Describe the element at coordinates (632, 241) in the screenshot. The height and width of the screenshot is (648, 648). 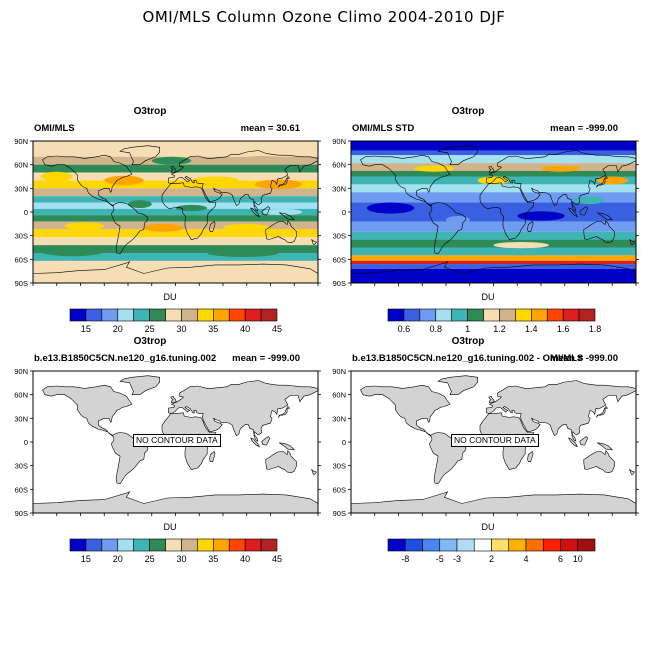
I see `coastline-new-zealand` at that location.